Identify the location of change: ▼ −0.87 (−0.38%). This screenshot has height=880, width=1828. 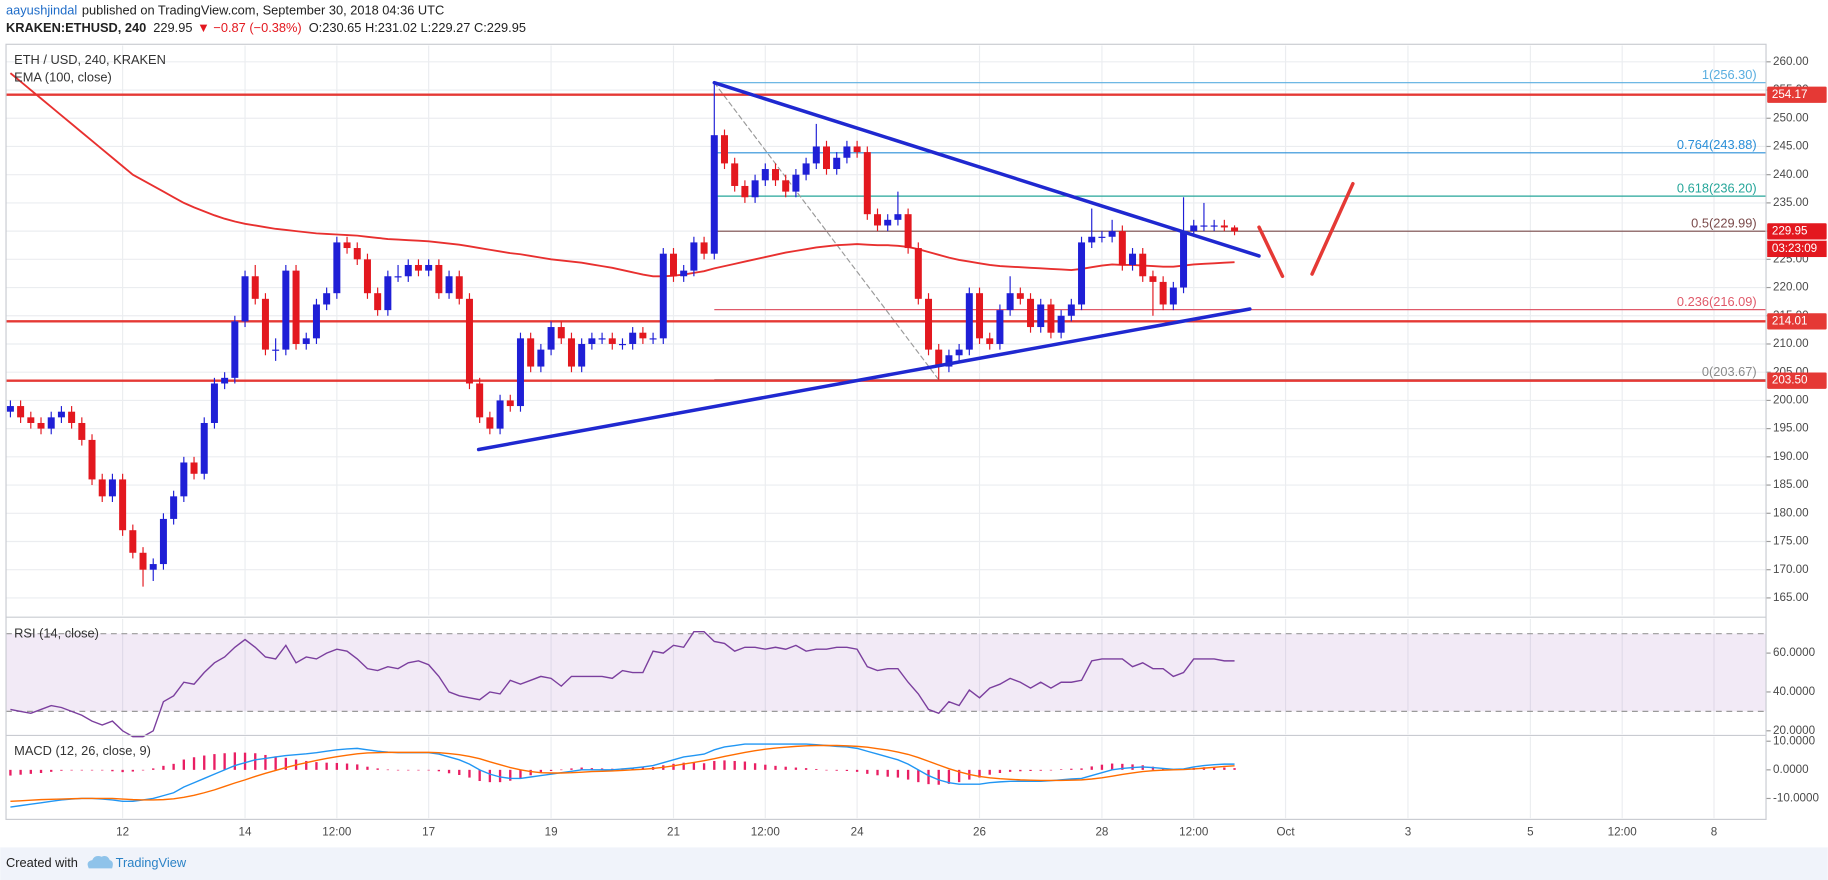
(249, 28).